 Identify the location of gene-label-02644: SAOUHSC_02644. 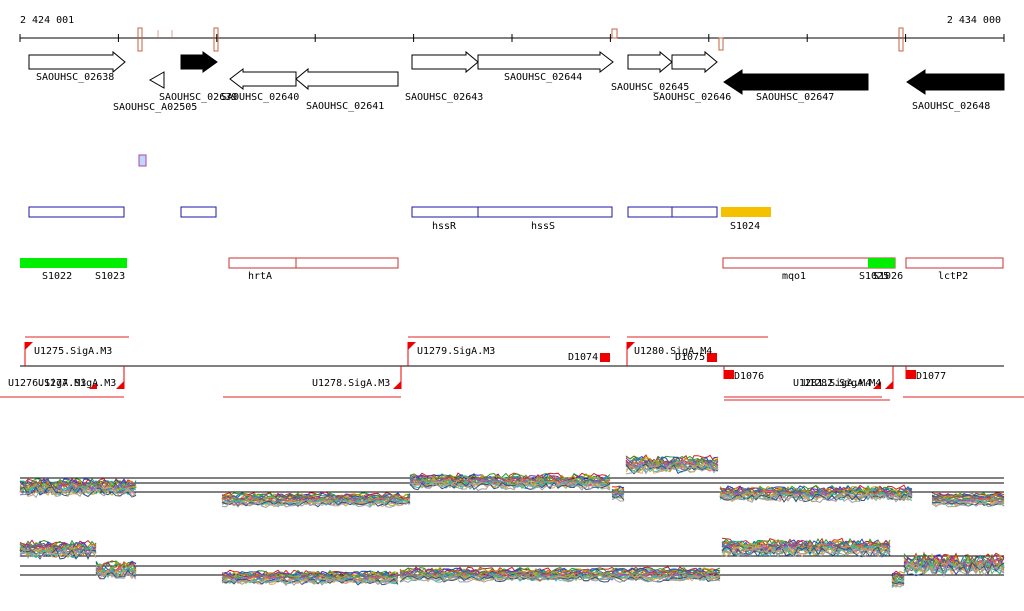
(543, 77).